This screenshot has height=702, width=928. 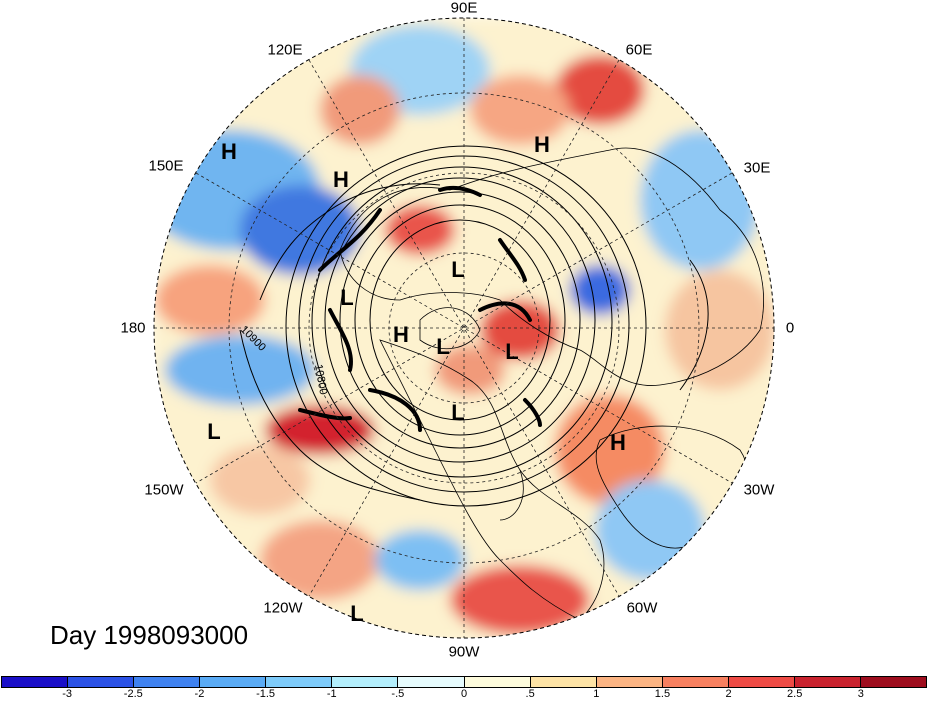 I want to click on colorbar-tick-label: 2.5, so click(x=795, y=694).